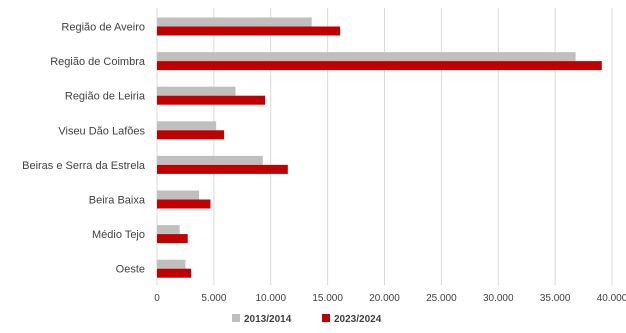 This screenshot has width=626, height=333. Describe the element at coordinates (118, 235) in the screenshot. I see `category-label: Médio Tejo` at that location.